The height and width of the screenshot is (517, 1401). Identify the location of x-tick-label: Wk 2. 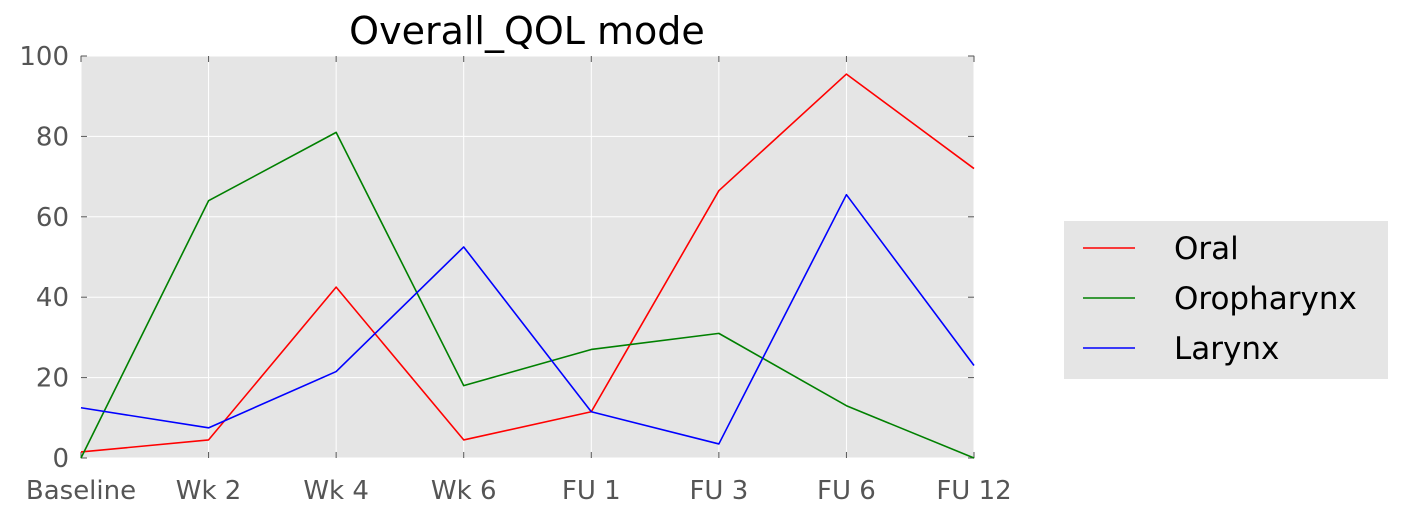
(209, 491).